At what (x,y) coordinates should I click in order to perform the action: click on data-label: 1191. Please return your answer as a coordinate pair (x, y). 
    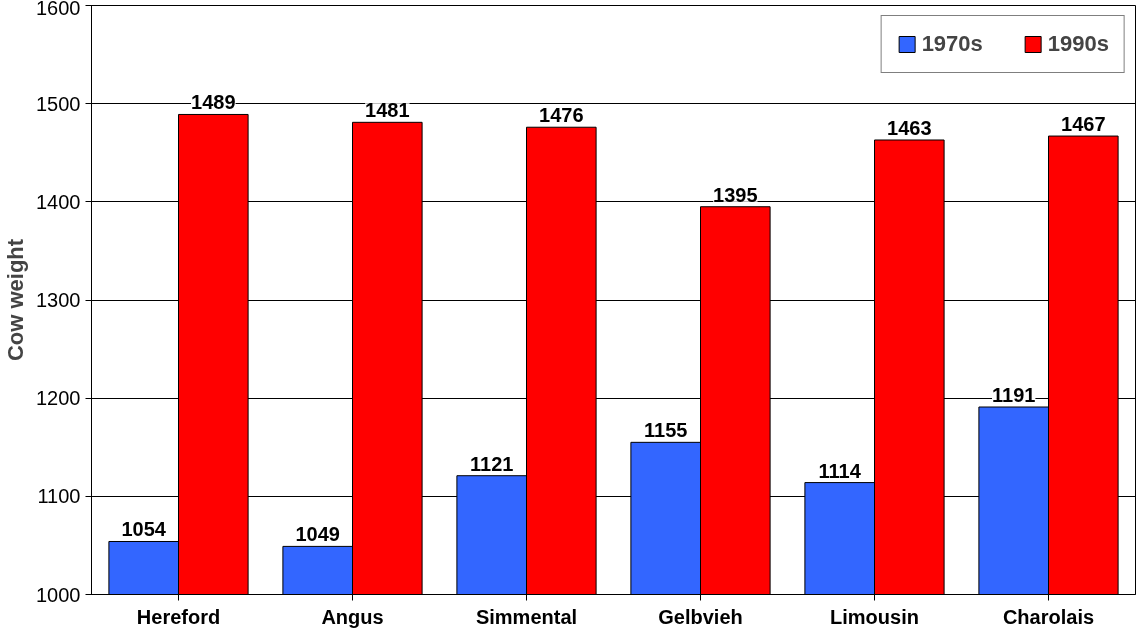
    Looking at the image, I should click on (1014, 395).